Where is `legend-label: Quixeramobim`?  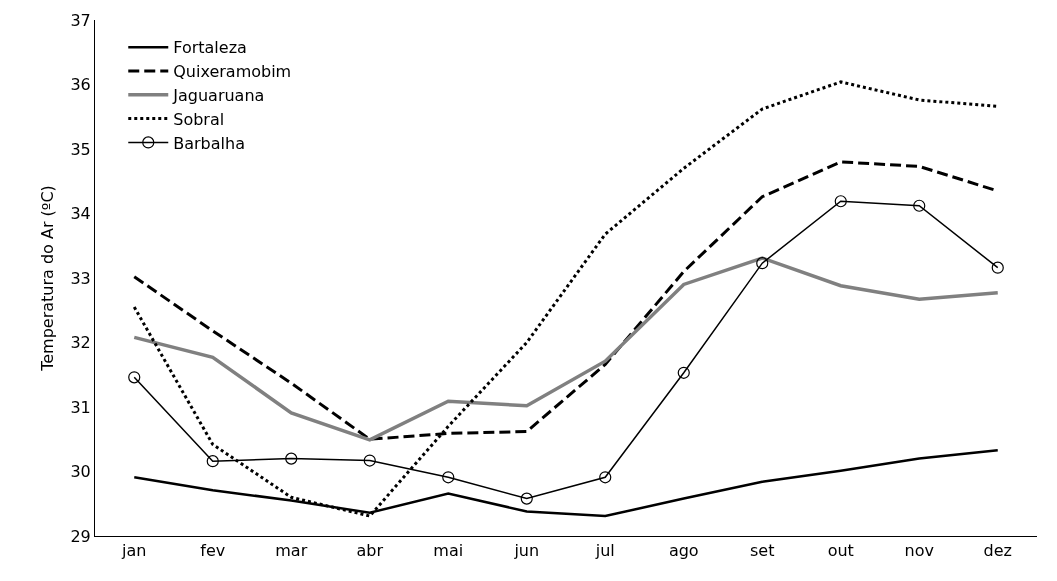 legend-label: Quixeramobim is located at coordinates (232, 72).